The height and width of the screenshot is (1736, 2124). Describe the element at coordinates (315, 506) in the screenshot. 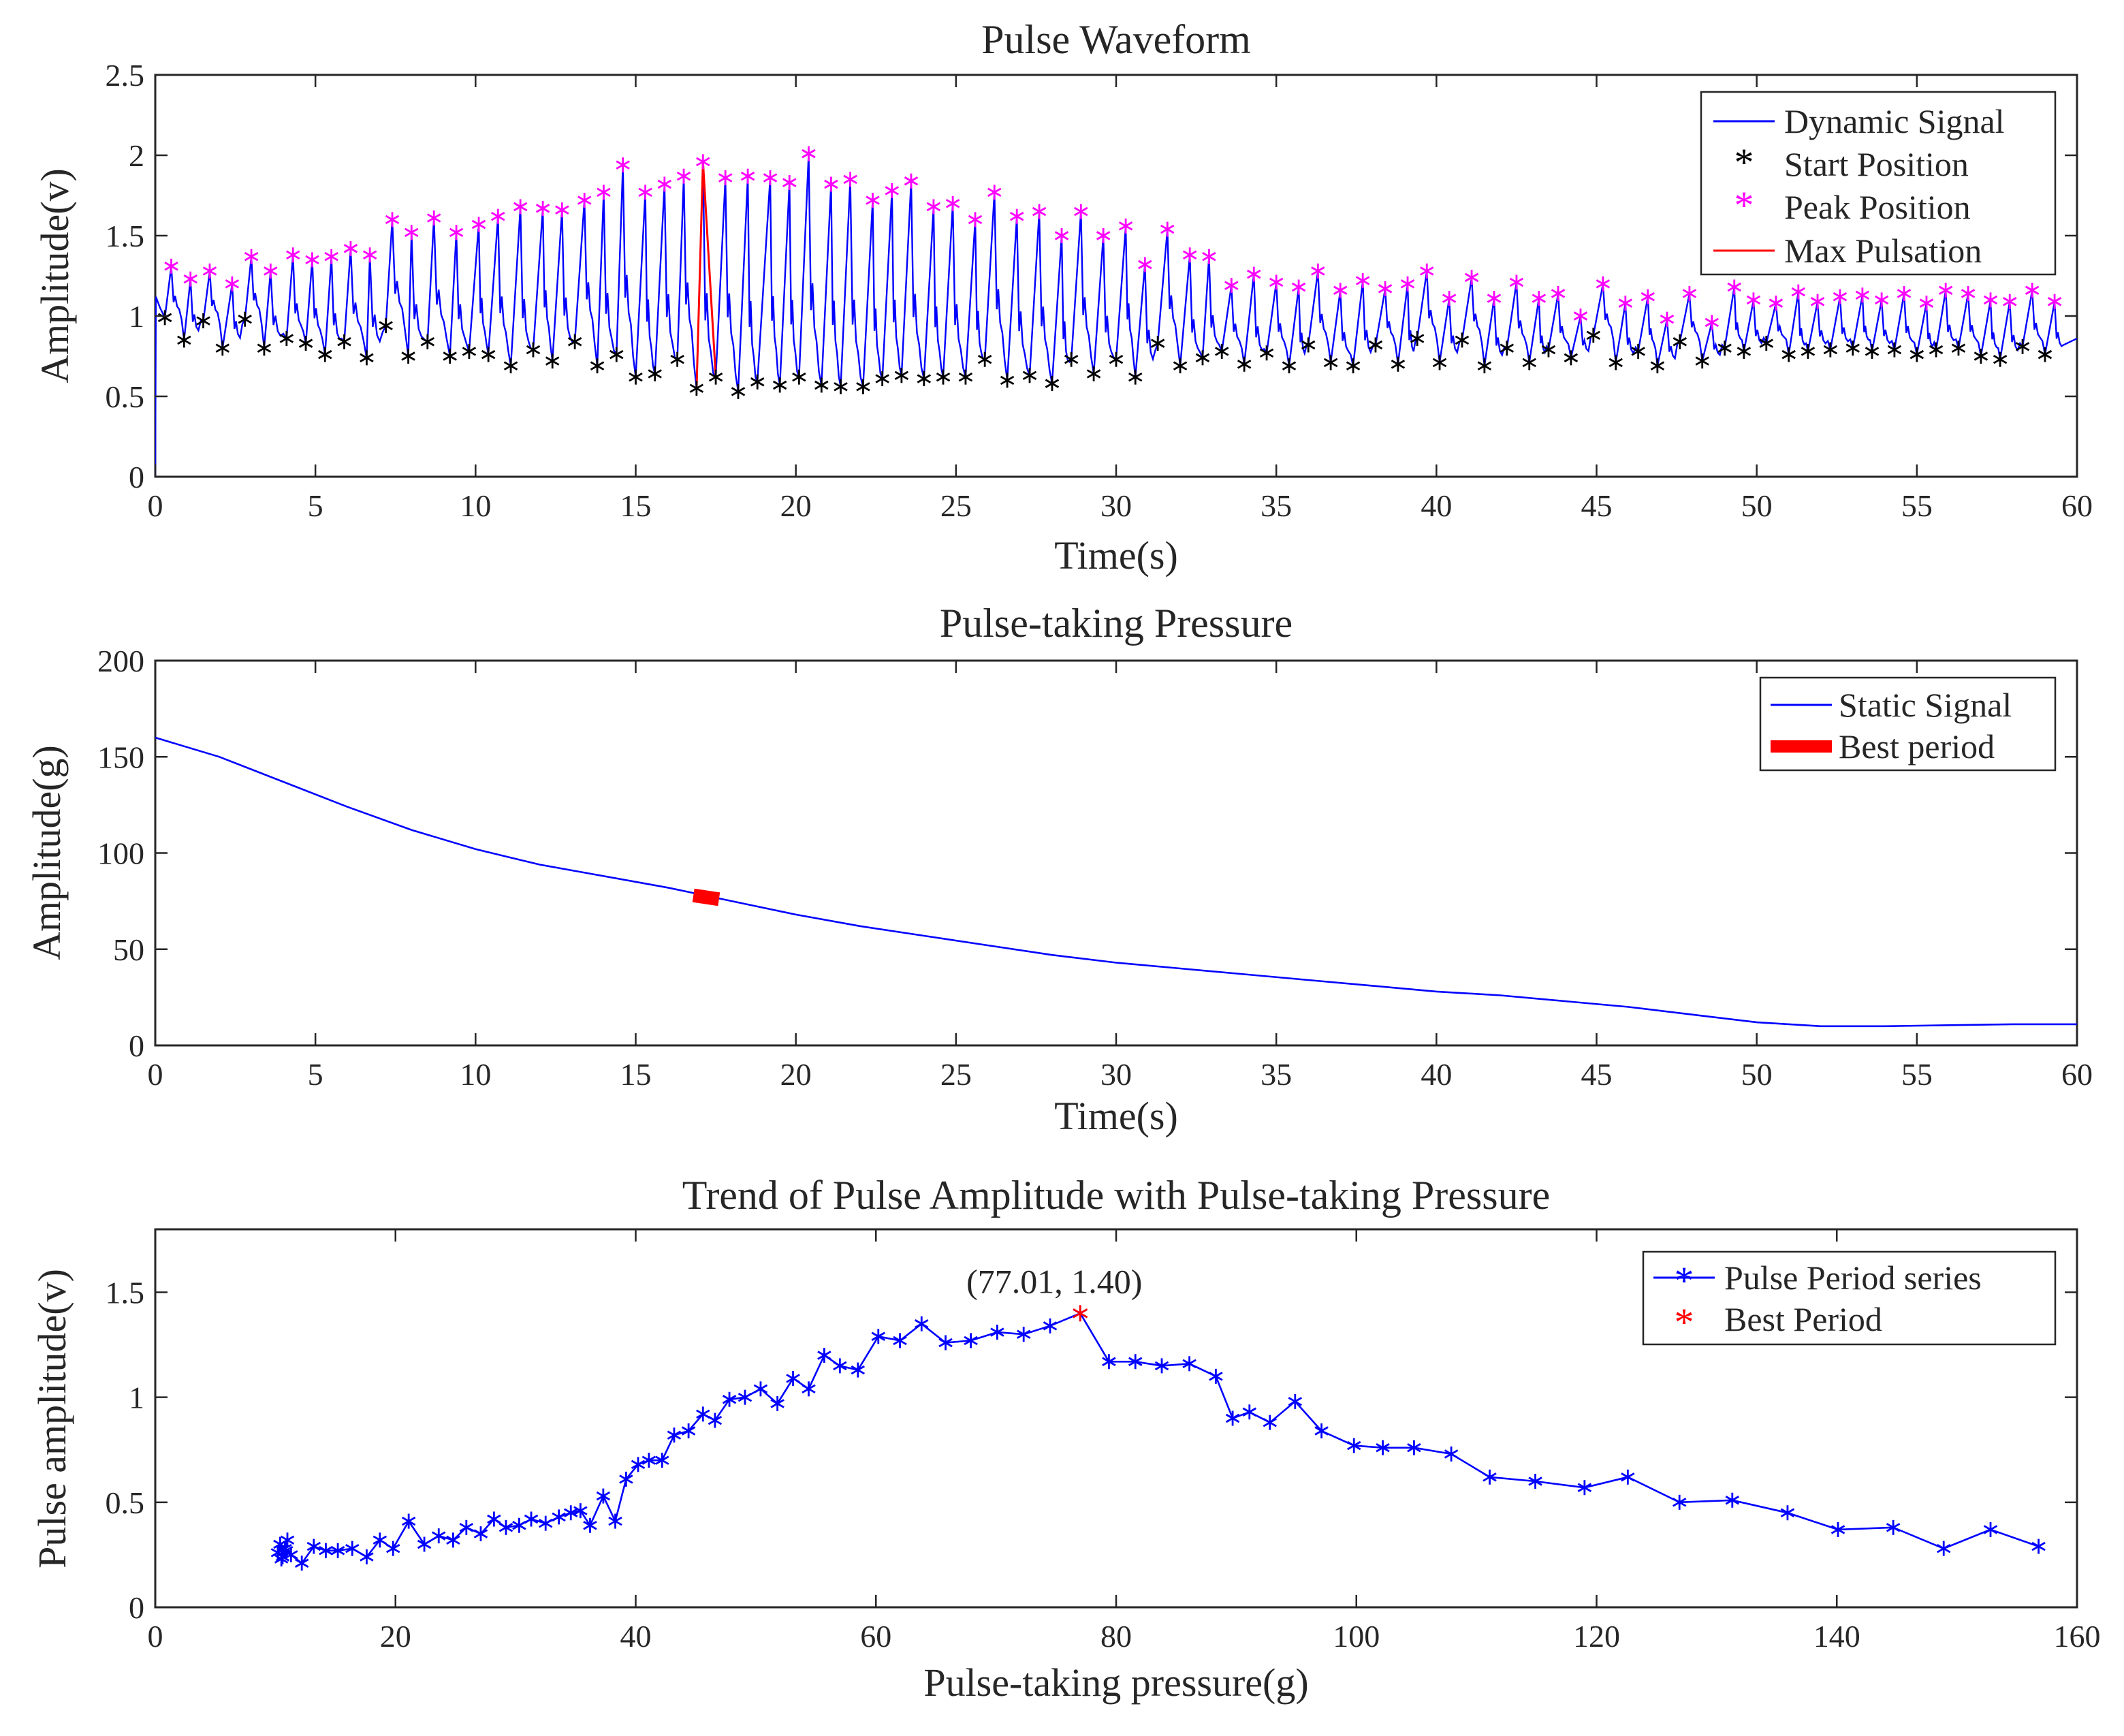

I see `x-tick-label: 5` at that location.